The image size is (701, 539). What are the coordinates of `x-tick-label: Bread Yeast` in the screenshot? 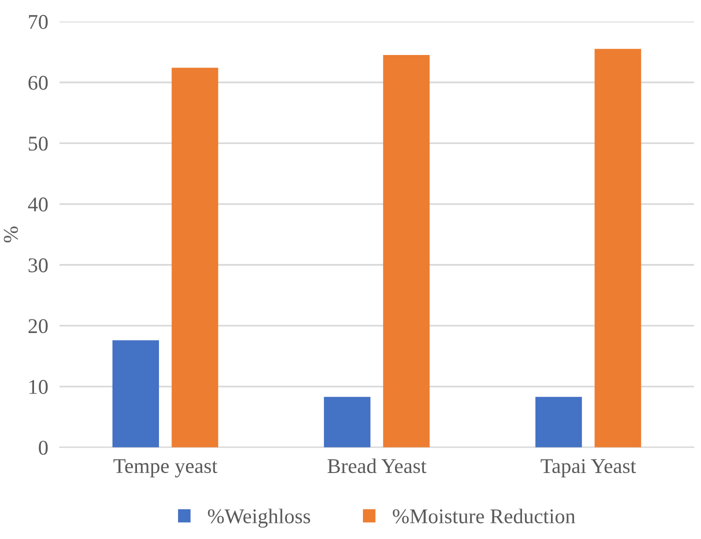 It's located at (377, 466).